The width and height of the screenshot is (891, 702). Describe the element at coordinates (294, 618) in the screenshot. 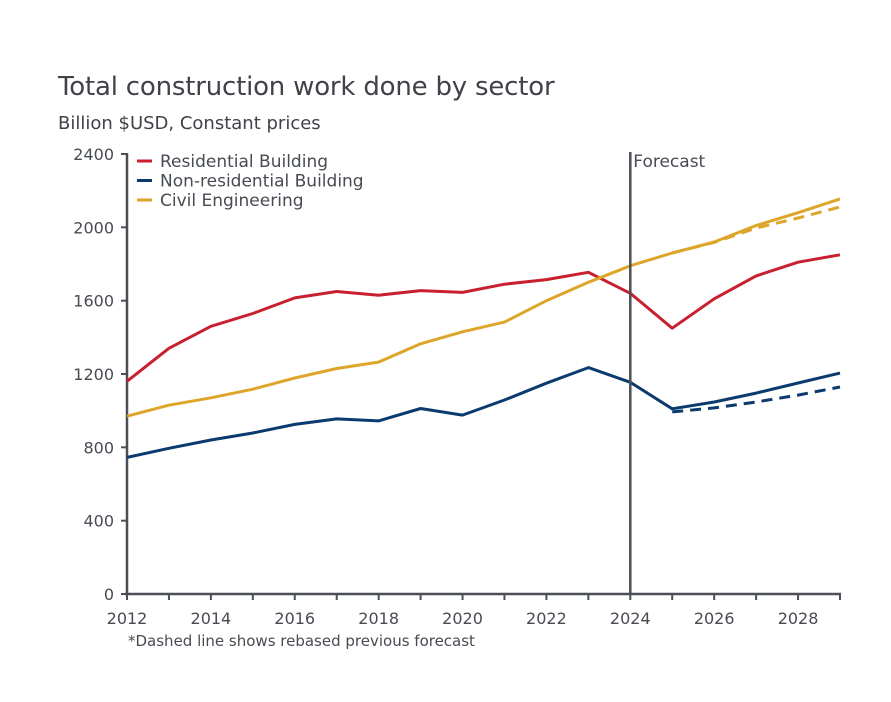

I see `x-tick-label: 2016` at that location.